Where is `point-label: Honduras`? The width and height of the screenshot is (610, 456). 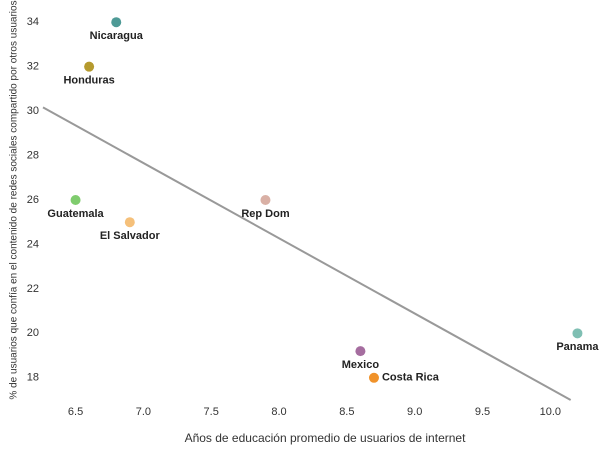
point-label: Honduras is located at coordinates (88, 81).